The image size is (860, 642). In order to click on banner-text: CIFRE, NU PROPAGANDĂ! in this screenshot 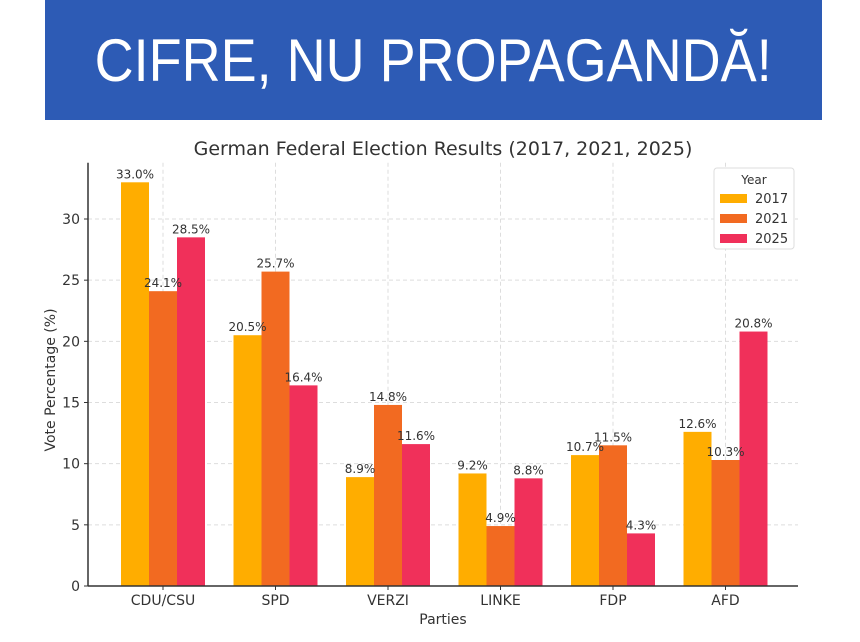, I will do `click(433, 60)`.